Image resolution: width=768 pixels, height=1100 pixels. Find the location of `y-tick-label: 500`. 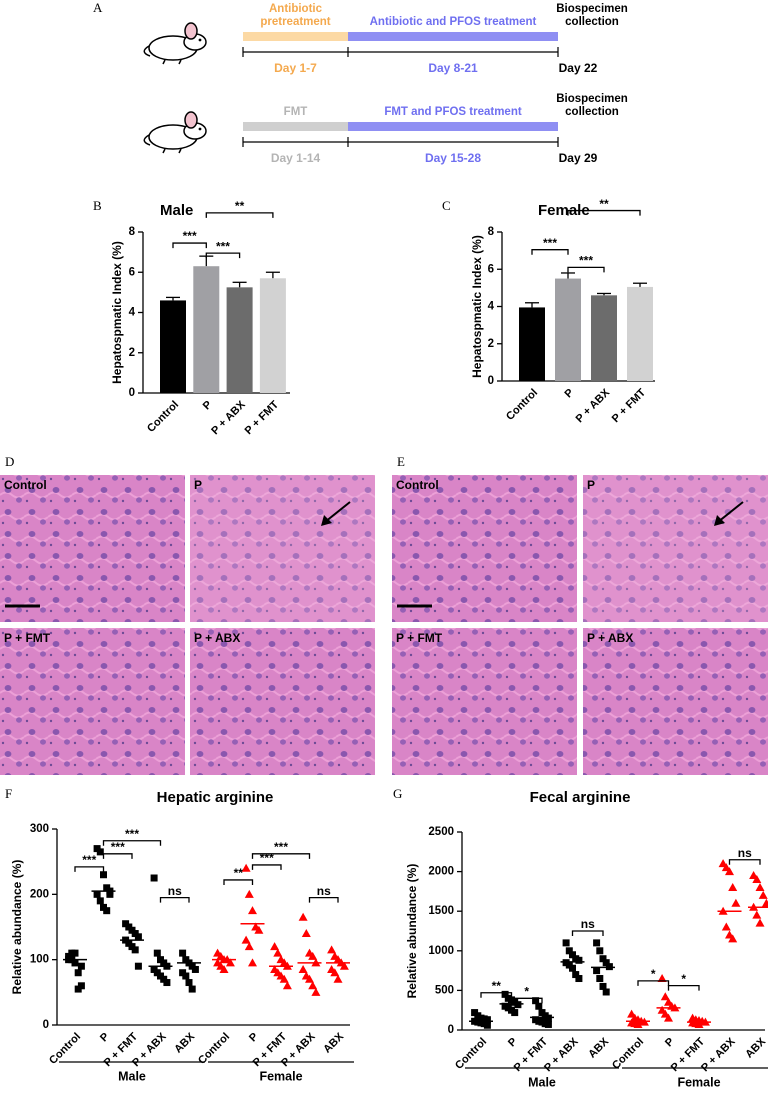

y-tick-label: 500 is located at coordinates (444, 990).